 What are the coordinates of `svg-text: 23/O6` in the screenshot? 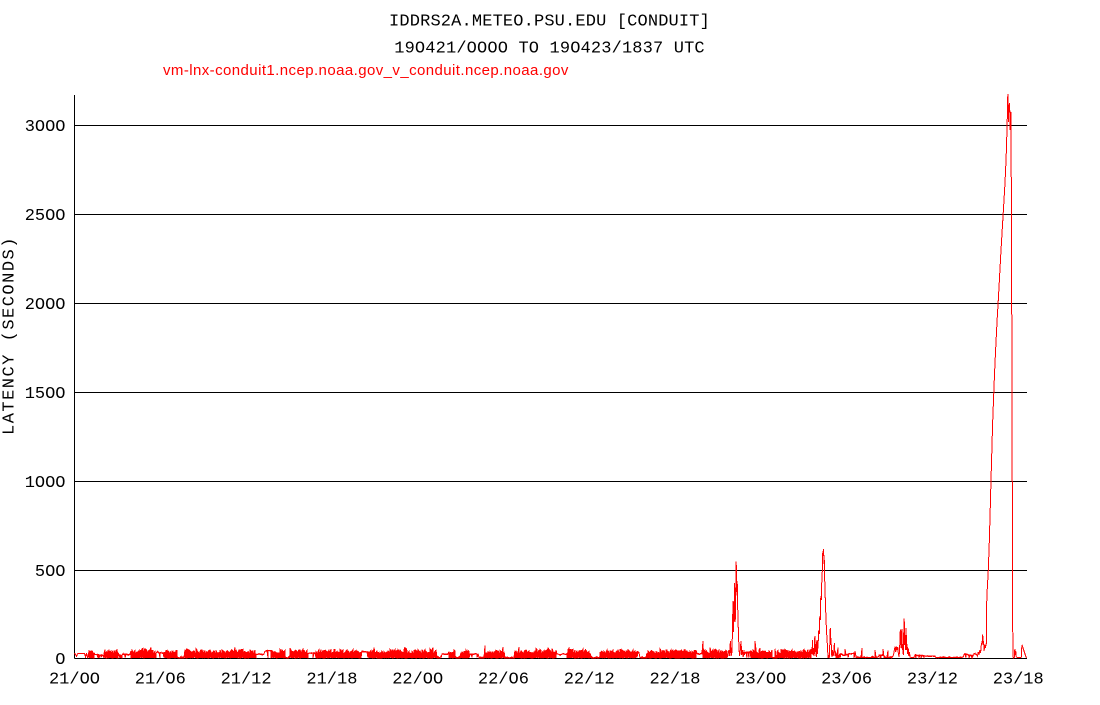 It's located at (846, 680).